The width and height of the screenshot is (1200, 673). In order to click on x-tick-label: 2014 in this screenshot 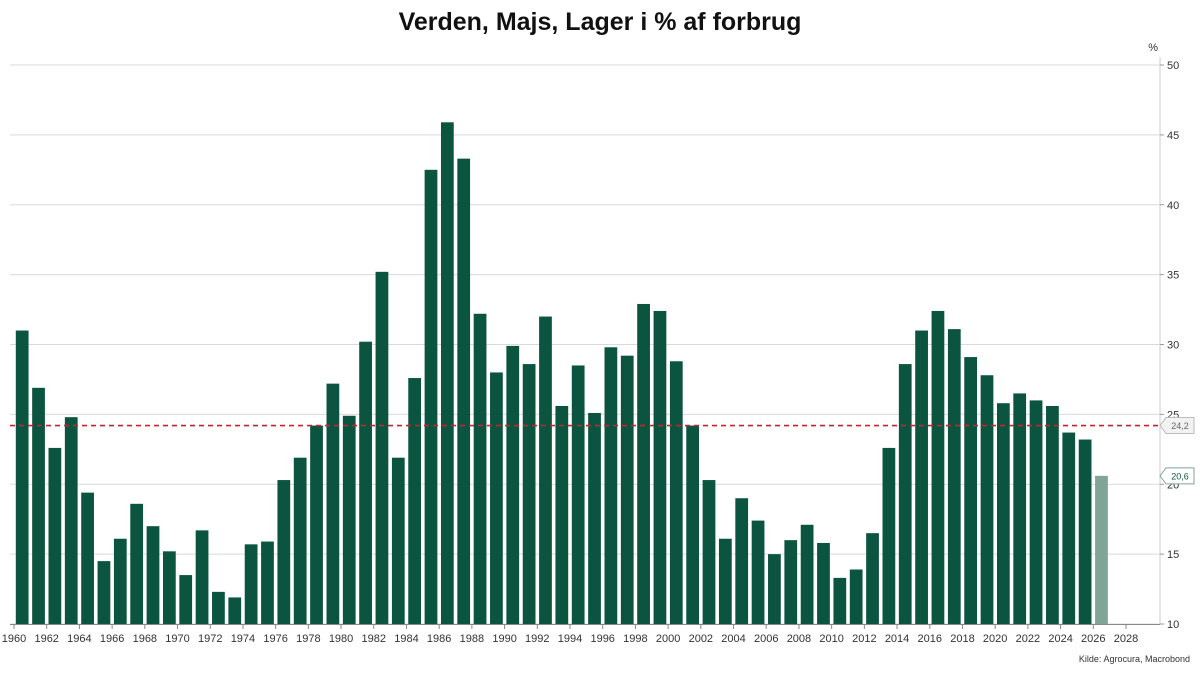, I will do `click(897, 639)`.